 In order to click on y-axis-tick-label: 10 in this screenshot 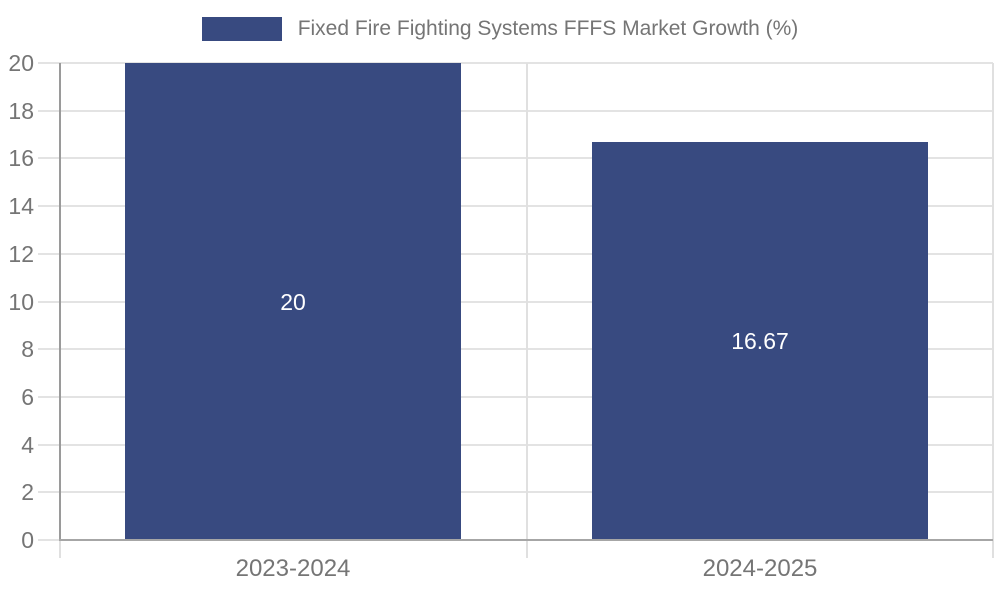, I will do `click(21, 302)`.